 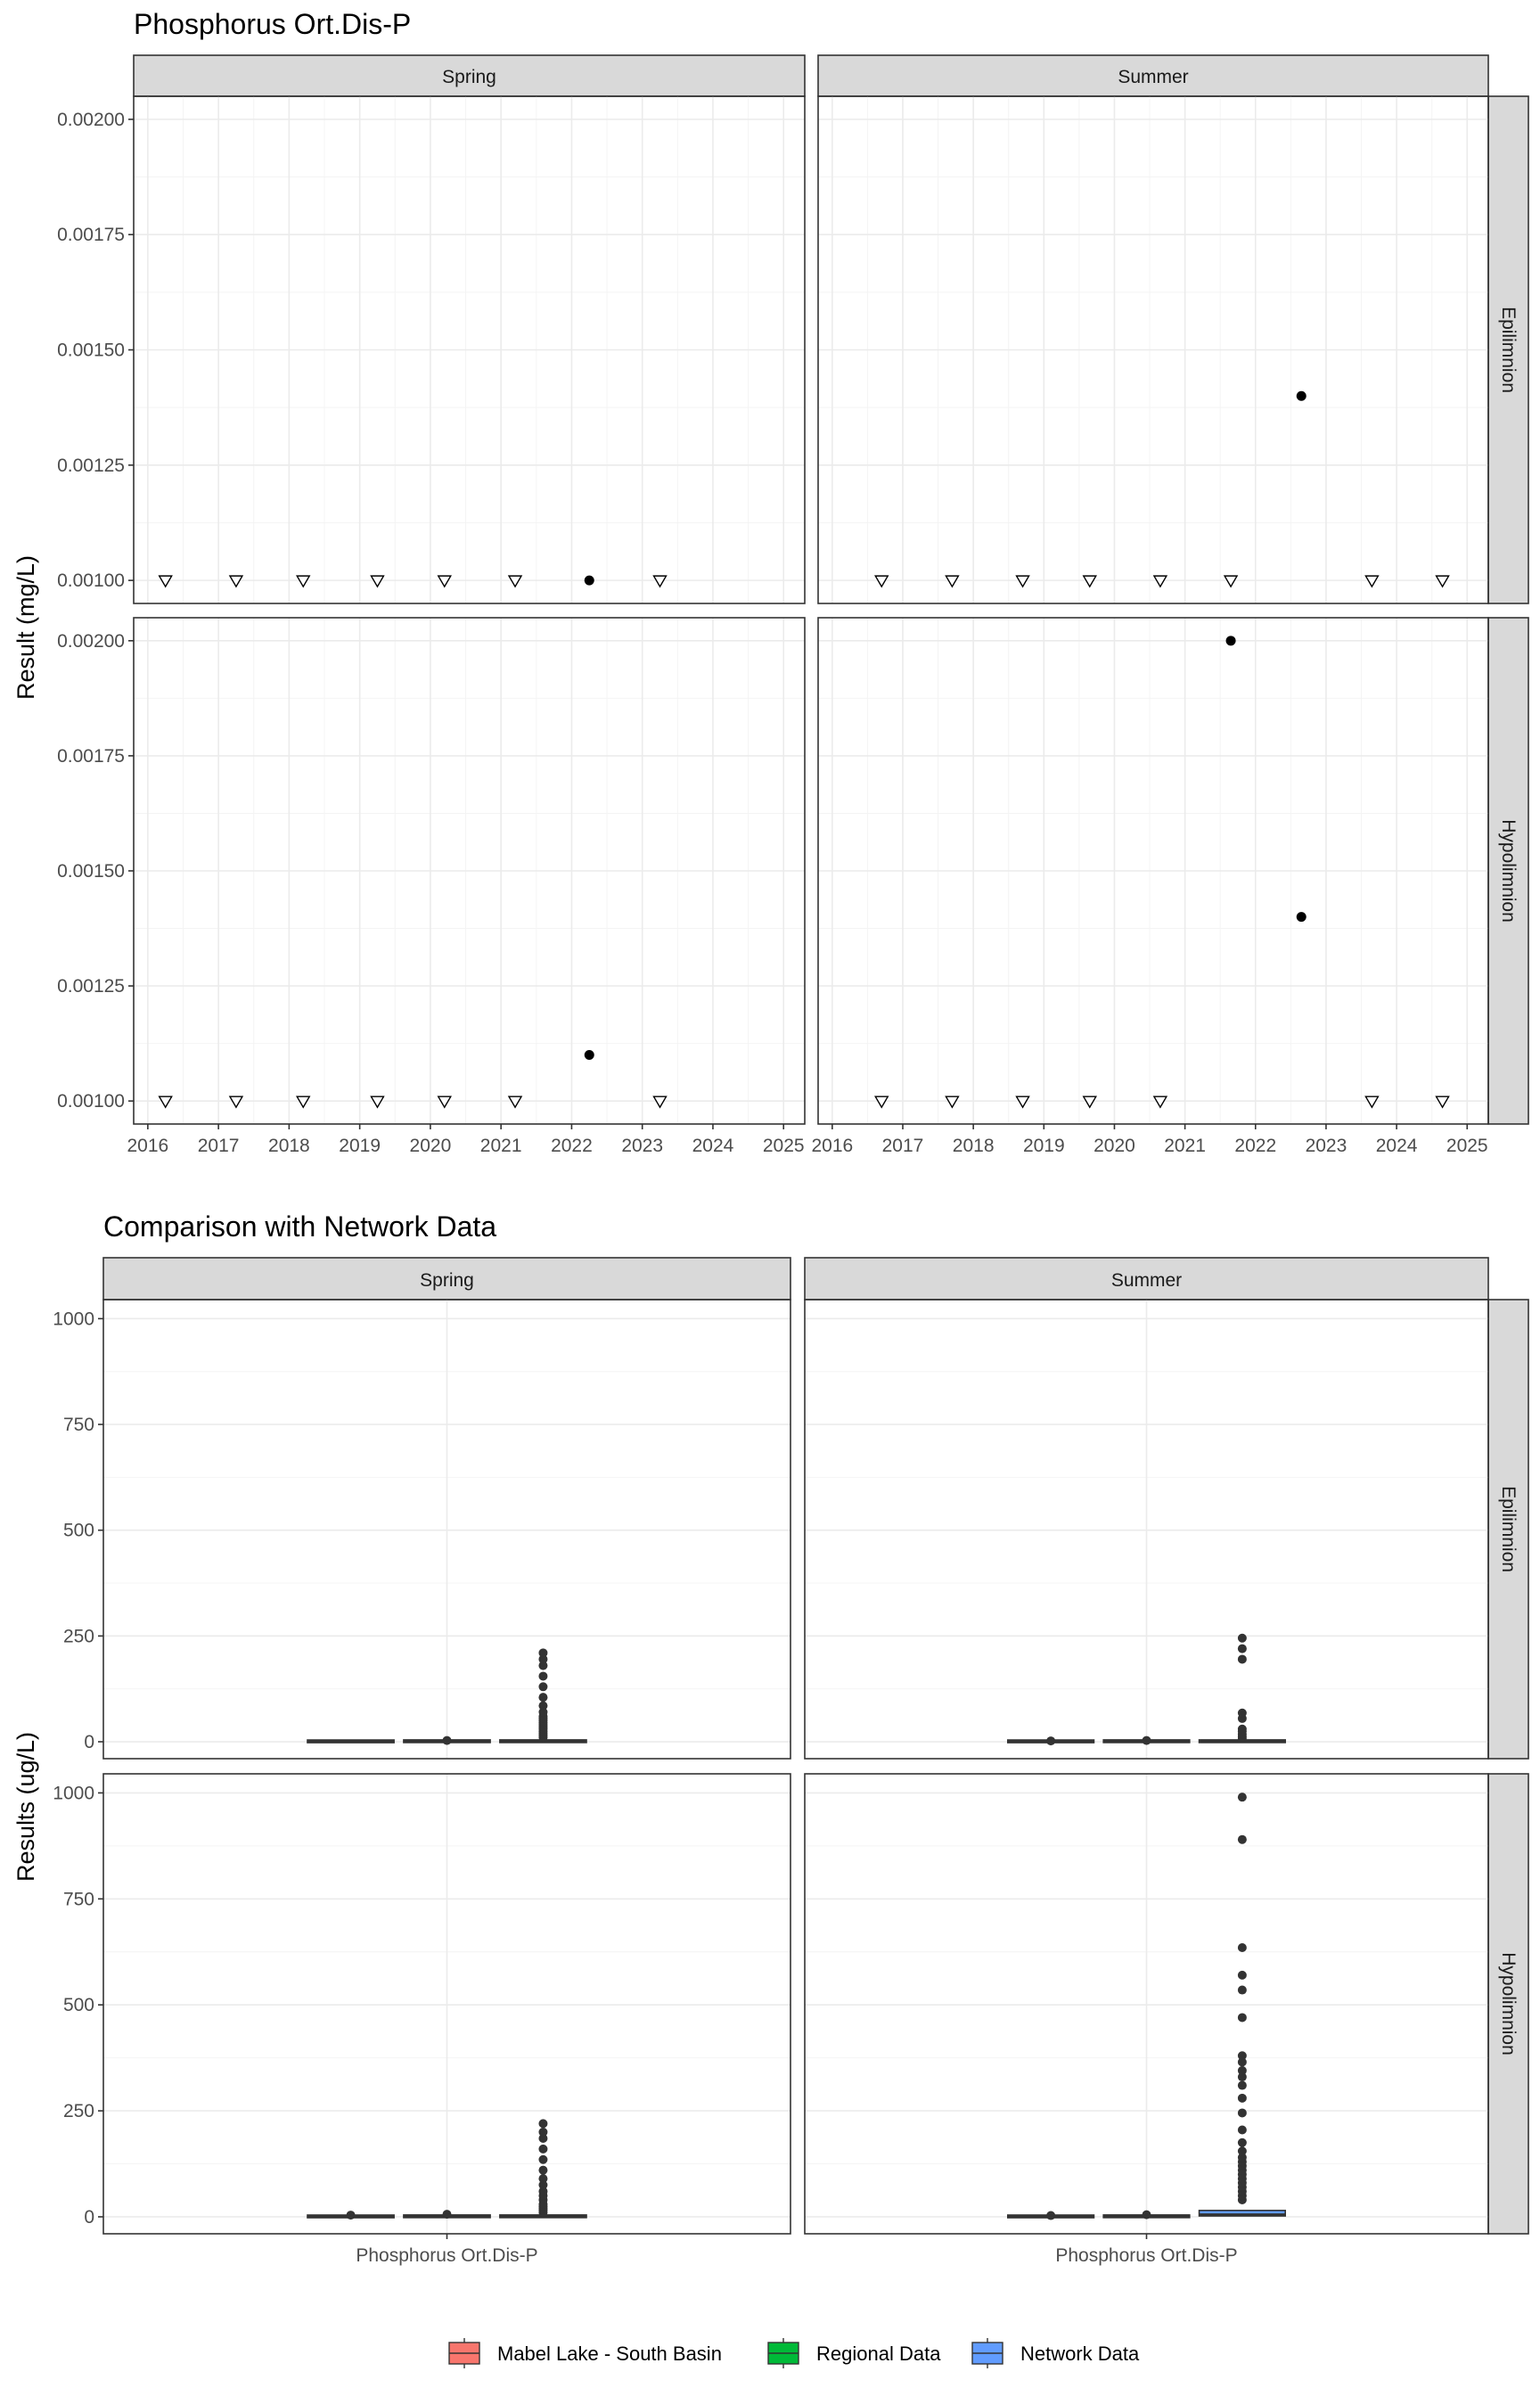 What do you see at coordinates (272, 24) in the screenshot?
I see `chart-title: Phosphorus Ort.Dis-P` at bounding box center [272, 24].